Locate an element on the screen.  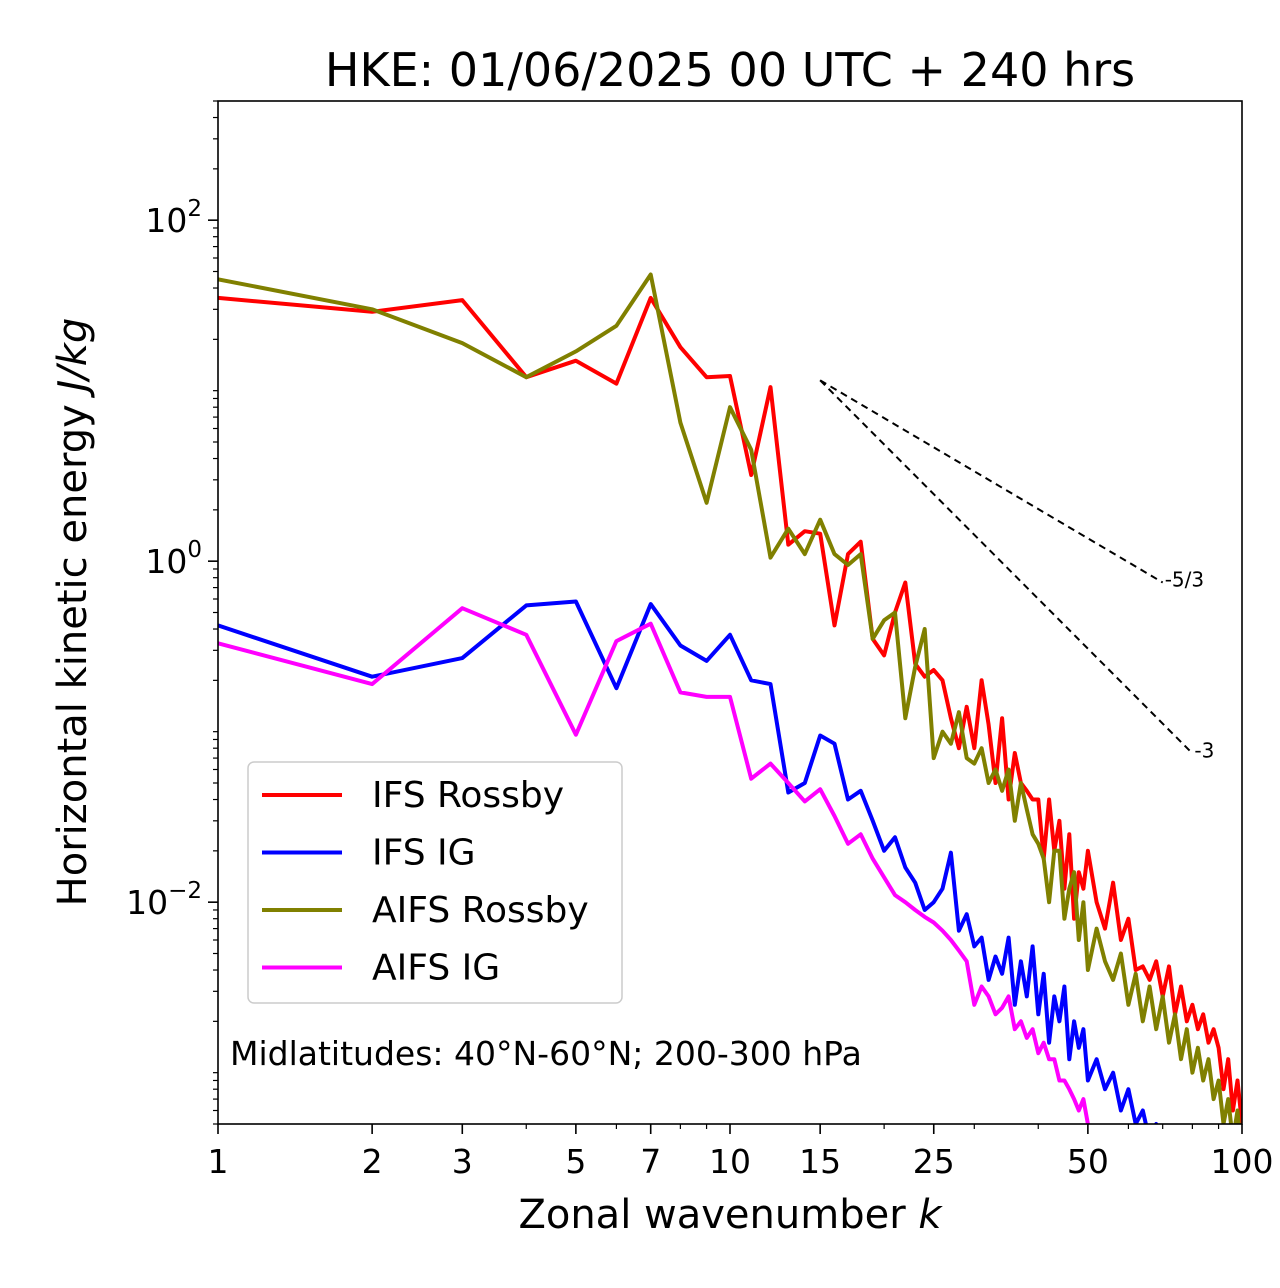
x-axis-label-text: Zonal wavenumber is located at coordinates (718, 1215).